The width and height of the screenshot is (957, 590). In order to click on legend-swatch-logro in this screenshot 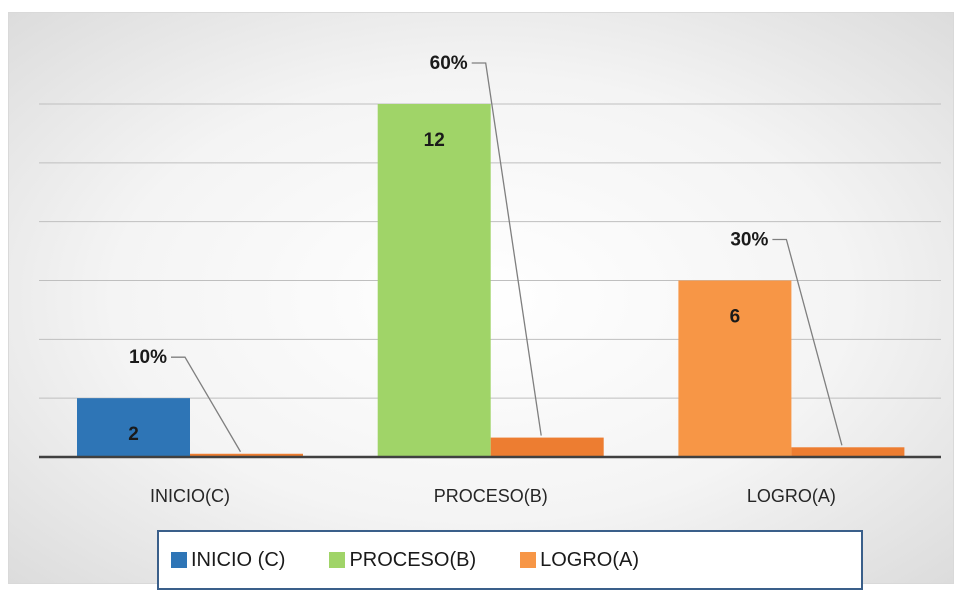, I will do `click(528, 560)`.